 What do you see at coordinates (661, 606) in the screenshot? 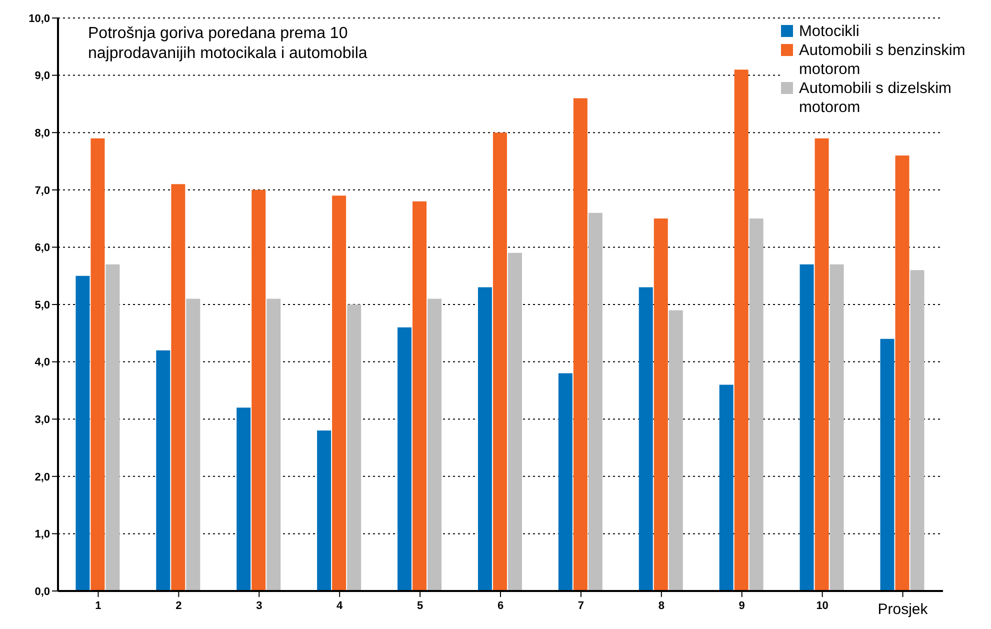
I see `x-tick-label: 8` at bounding box center [661, 606].